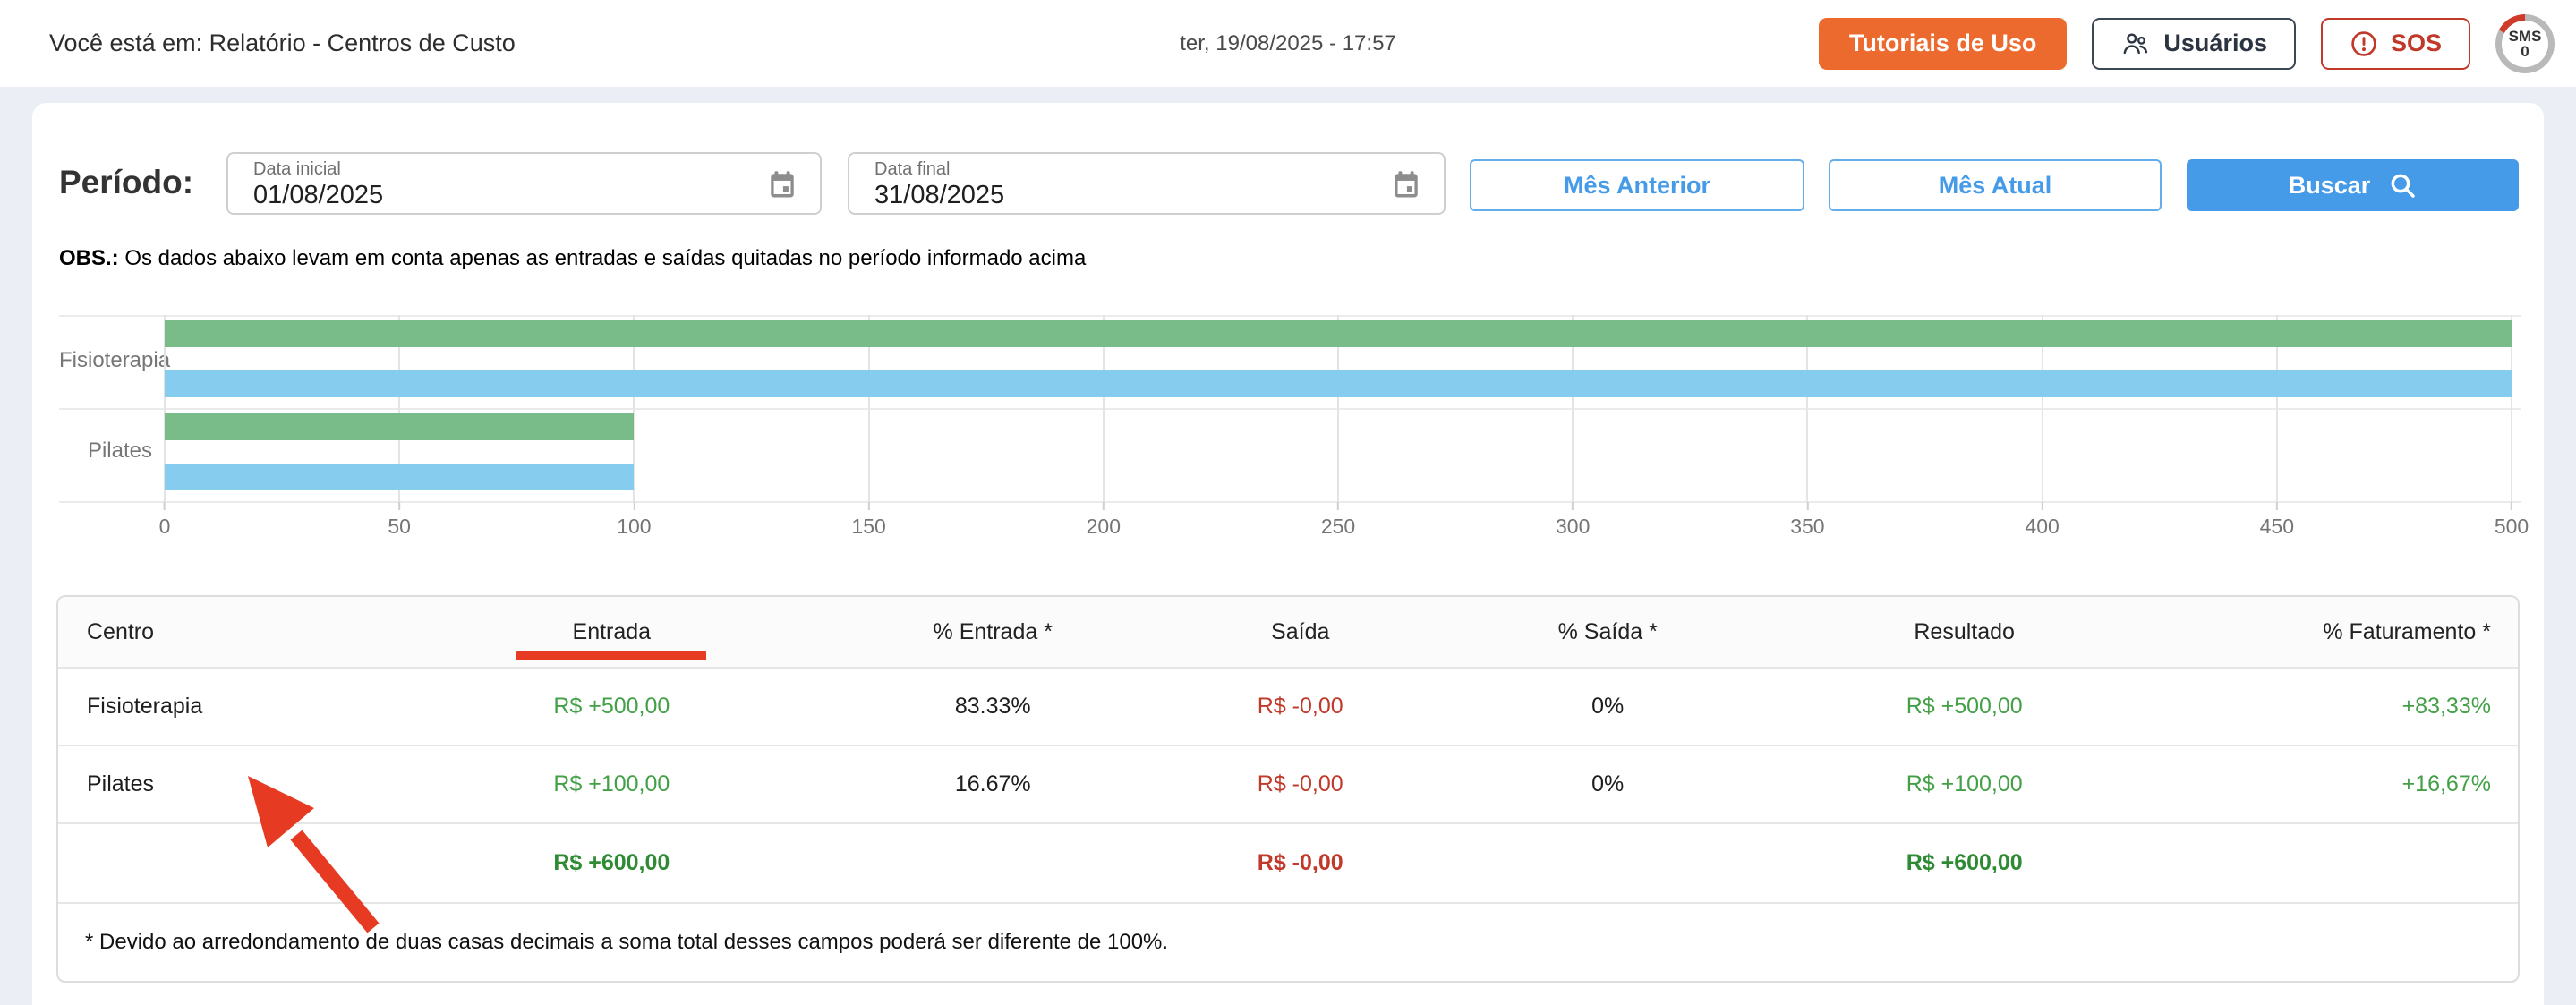 The height and width of the screenshot is (1005, 2576). I want to click on sos-button: SOS, so click(2395, 43).